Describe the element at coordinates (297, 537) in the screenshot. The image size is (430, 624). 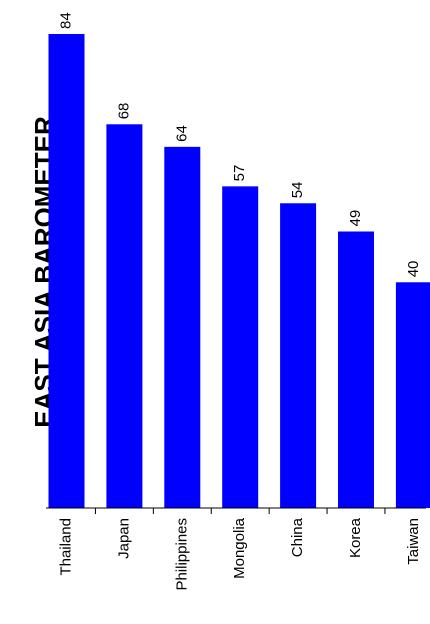
I see `category-label-china: China` at that location.